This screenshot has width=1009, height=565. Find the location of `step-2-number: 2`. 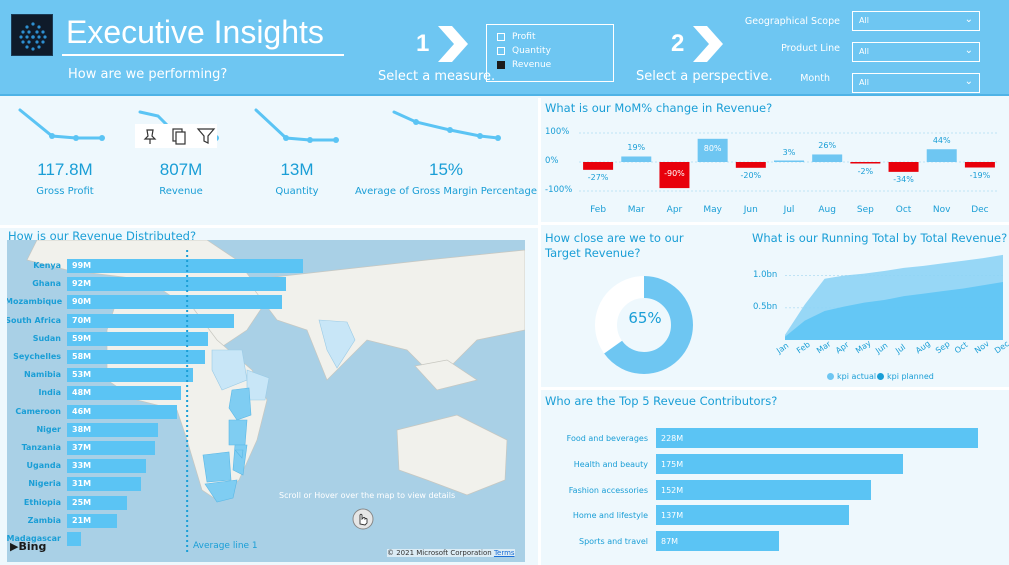

step-2-number: 2 is located at coordinates (678, 43).